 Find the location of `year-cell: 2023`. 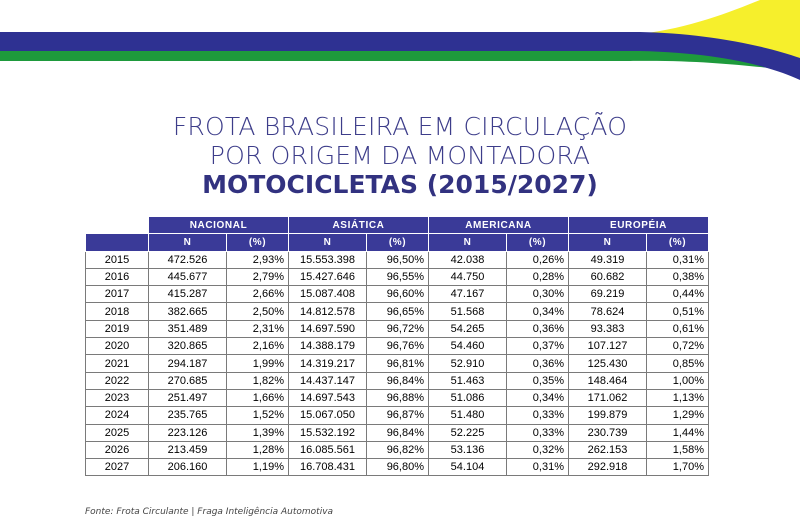

year-cell: 2023 is located at coordinates (117, 398).